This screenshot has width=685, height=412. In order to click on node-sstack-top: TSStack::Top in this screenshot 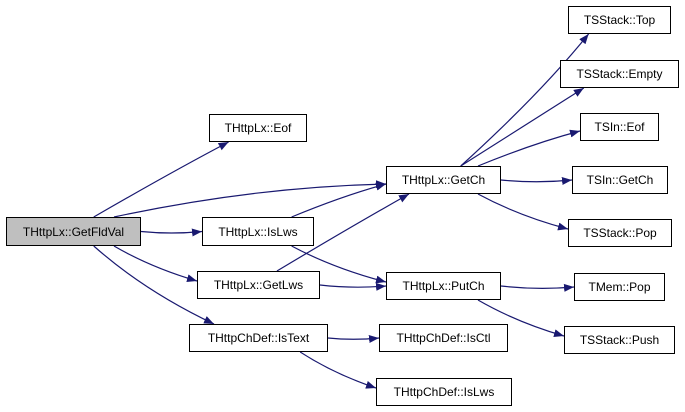, I will do `click(619, 20)`.